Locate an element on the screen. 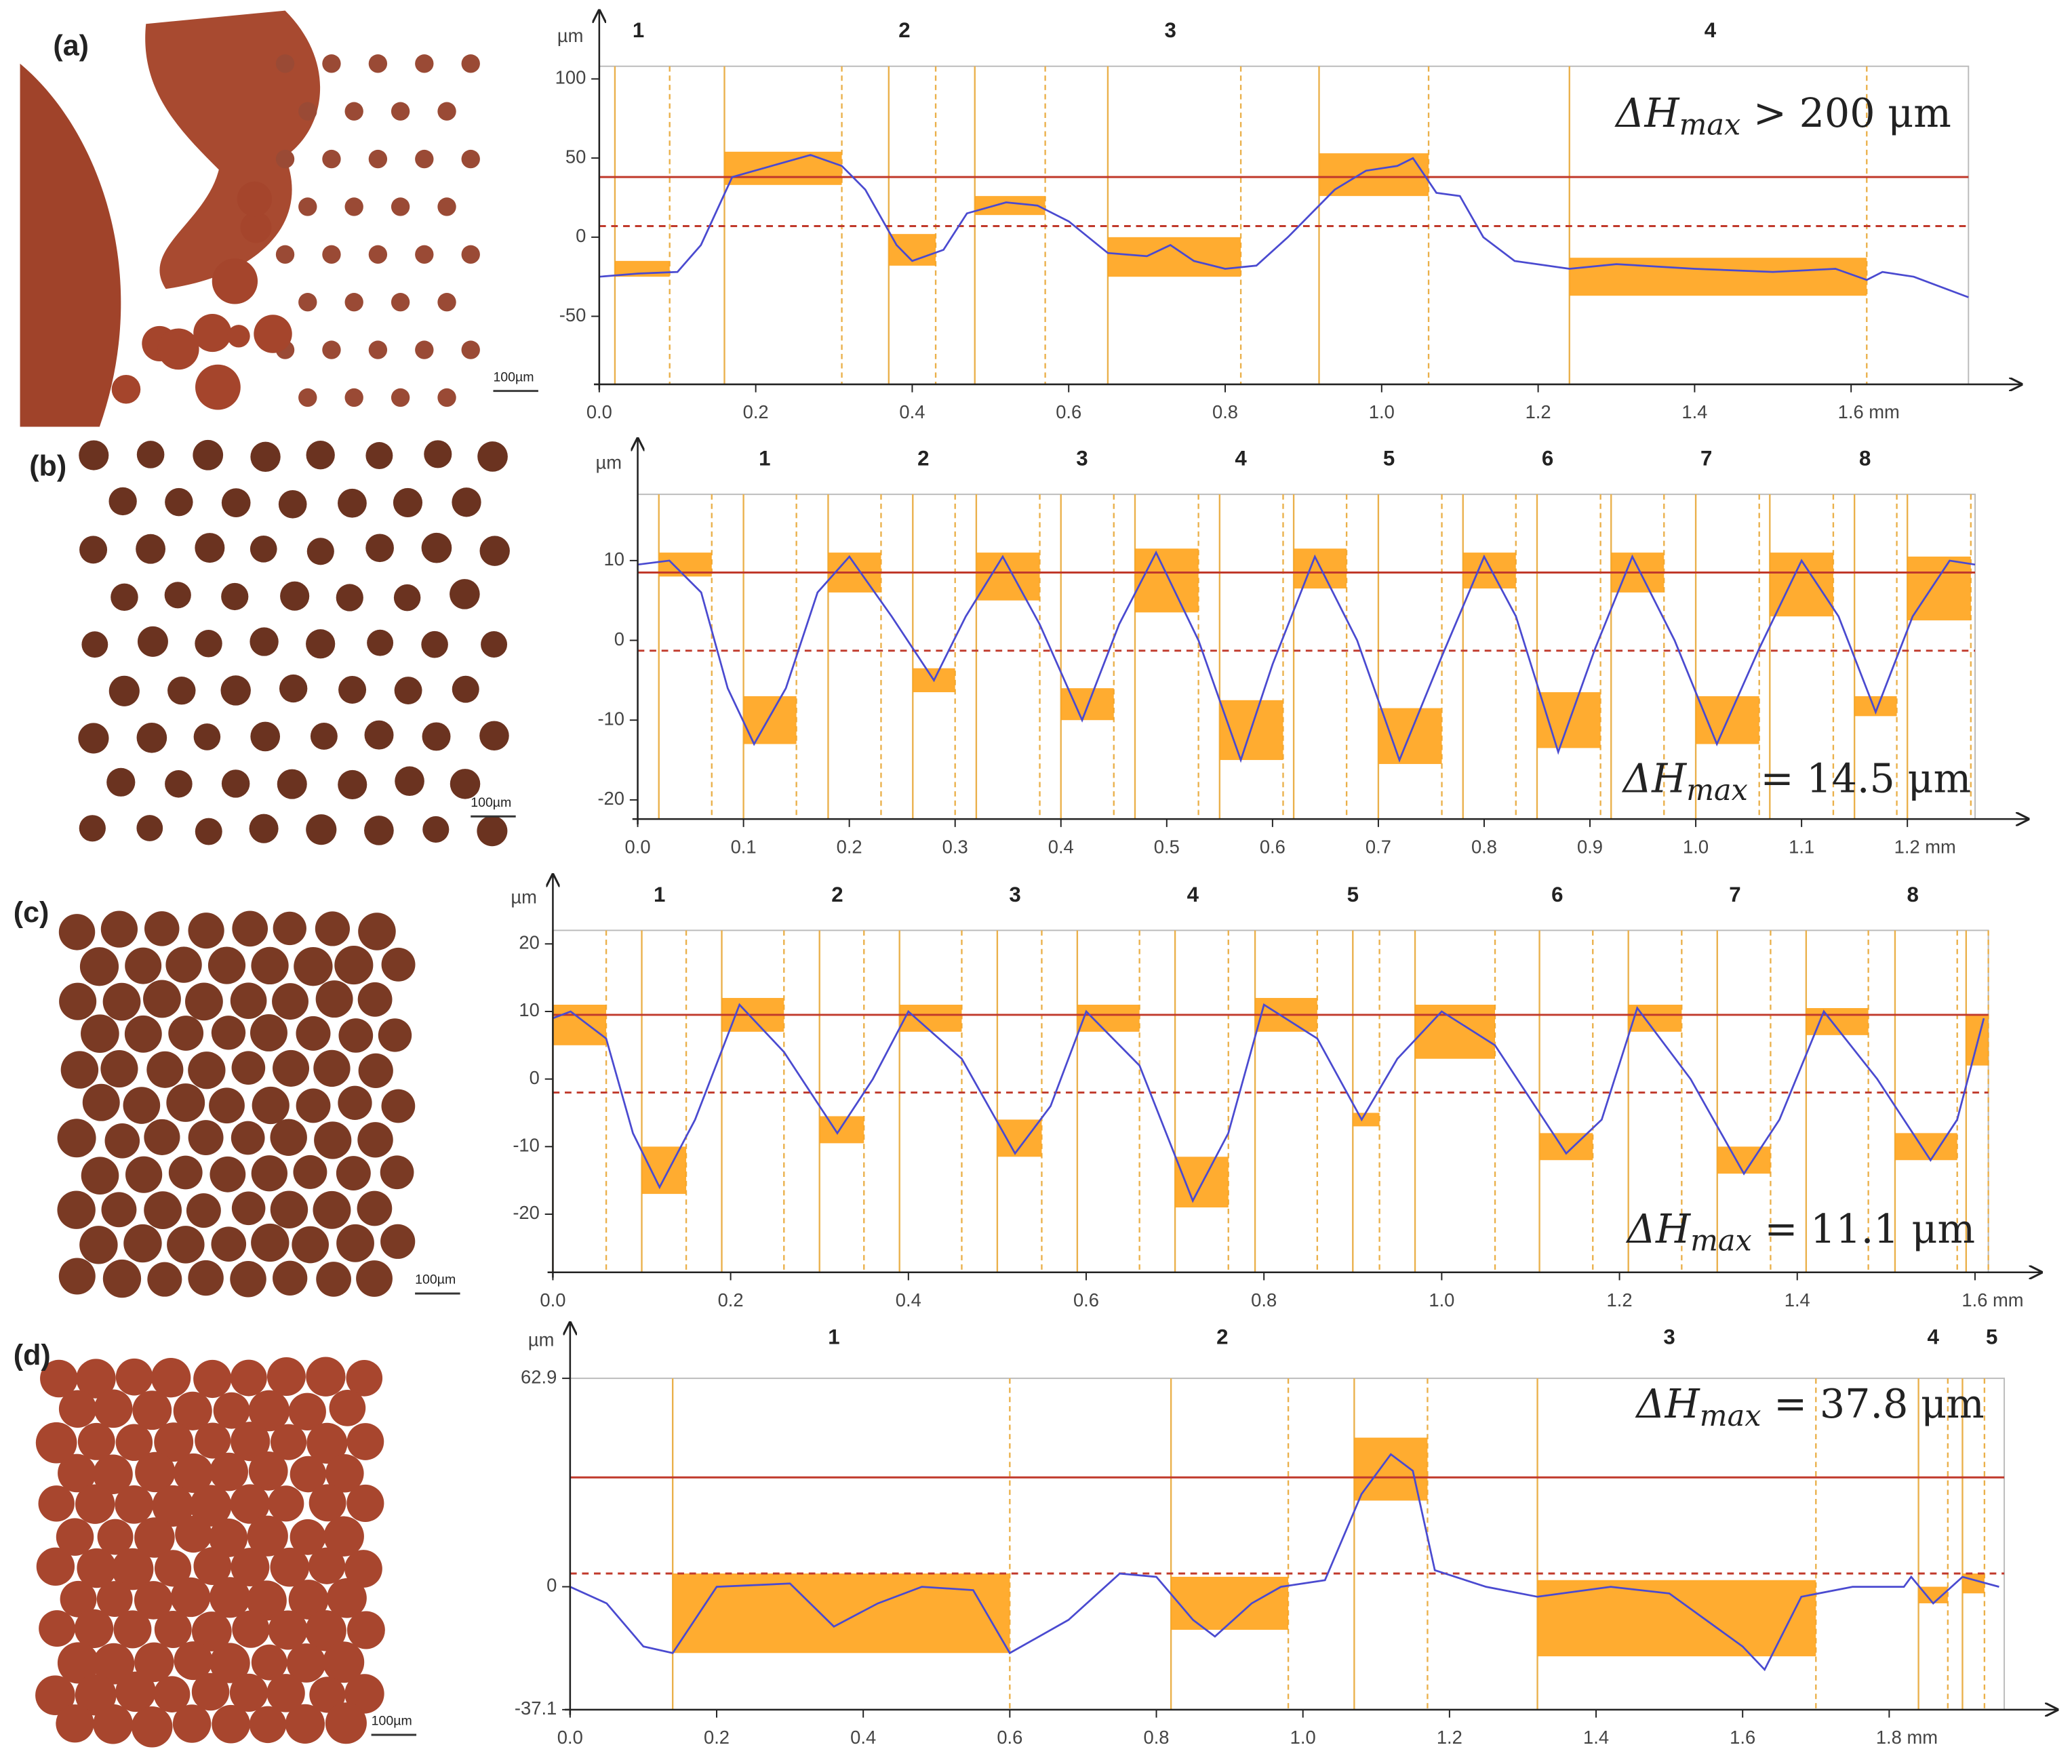  x-tick-label: 0.2 is located at coordinates (731, 1299).